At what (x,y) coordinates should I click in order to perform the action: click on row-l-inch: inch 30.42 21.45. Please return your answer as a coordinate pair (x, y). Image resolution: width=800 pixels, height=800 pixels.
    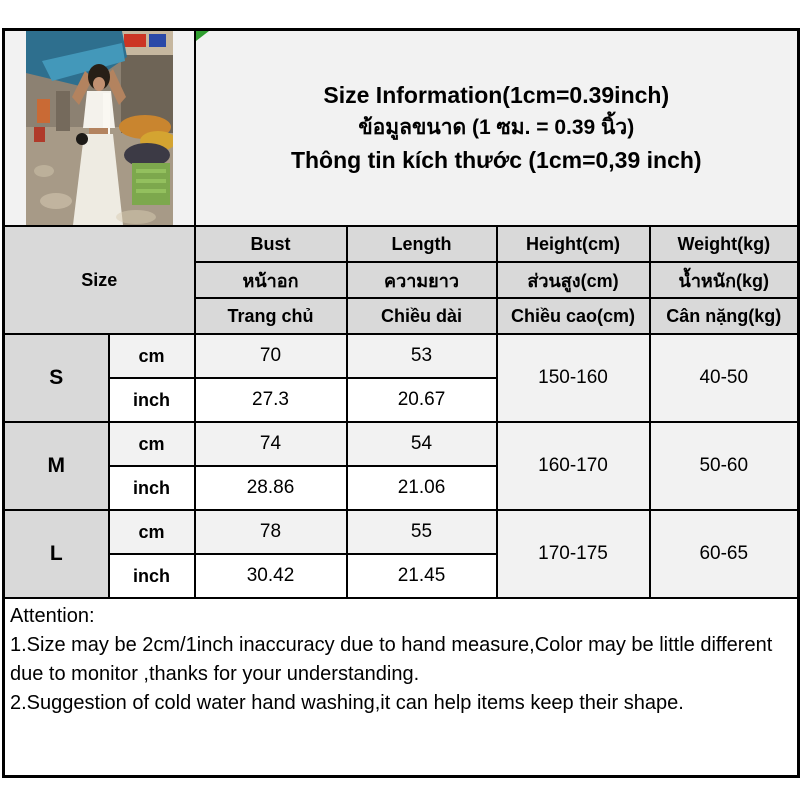
    Looking at the image, I should click on (401, 576).